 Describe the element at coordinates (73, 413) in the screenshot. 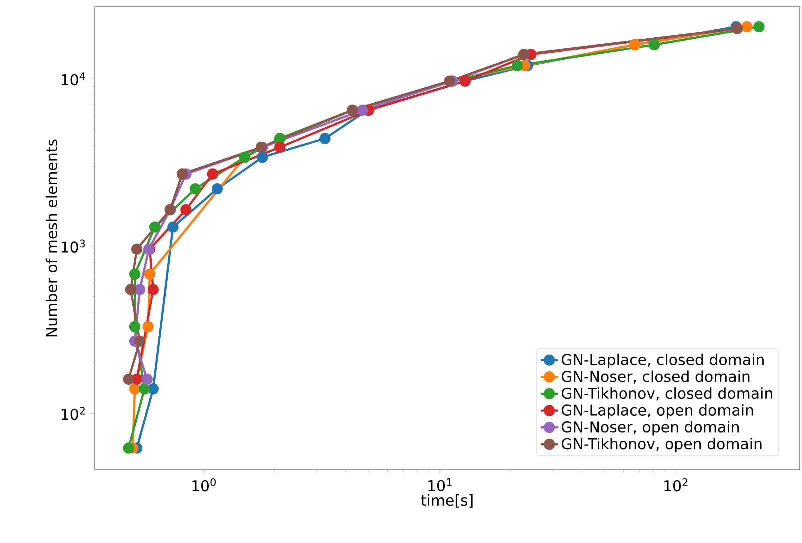

I see `y-tick-label: 10$^{2}$` at that location.